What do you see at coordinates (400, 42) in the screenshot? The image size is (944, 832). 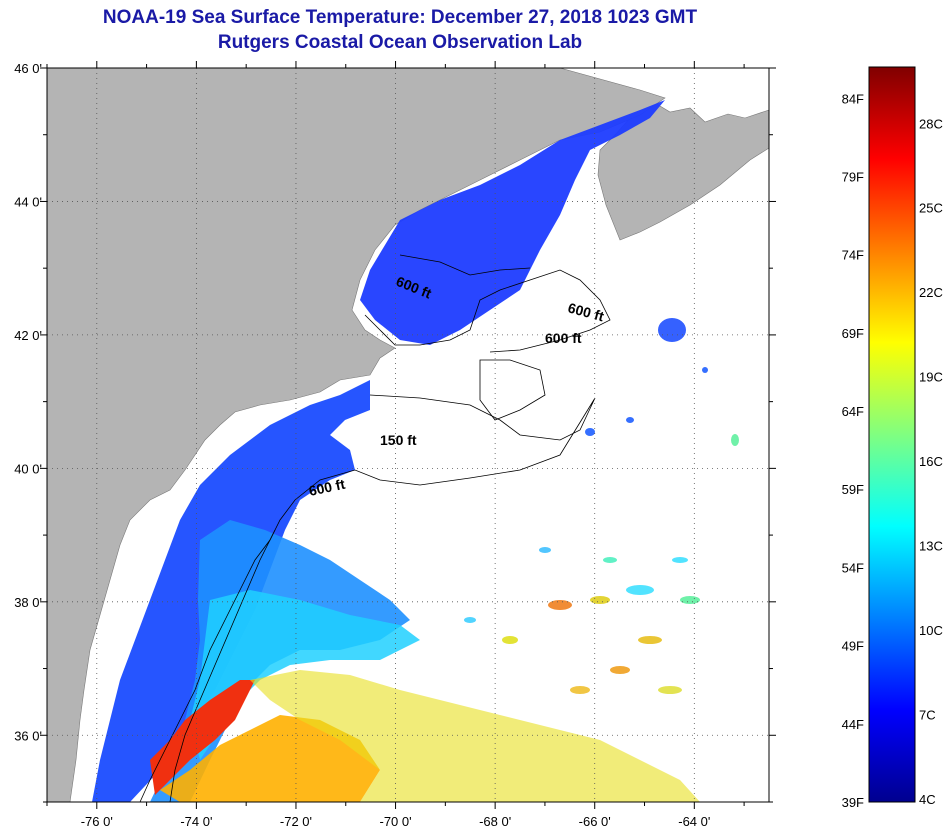 I see `map-subtitle: Rutgers Coastal Ocean Observation Lab` at bounding box center [400, 42].